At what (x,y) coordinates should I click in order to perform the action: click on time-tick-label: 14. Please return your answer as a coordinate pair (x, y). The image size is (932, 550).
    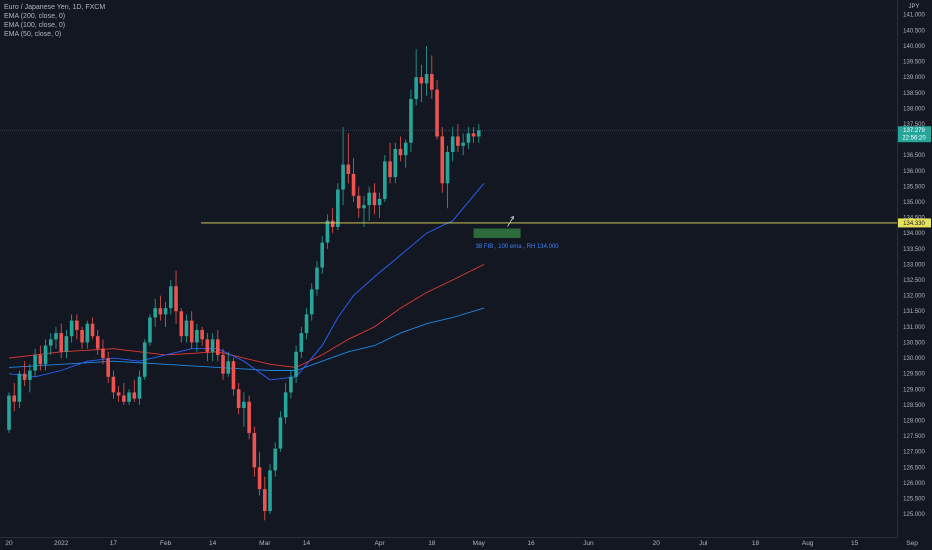
    Looking at the image, I should click on (307, 543).